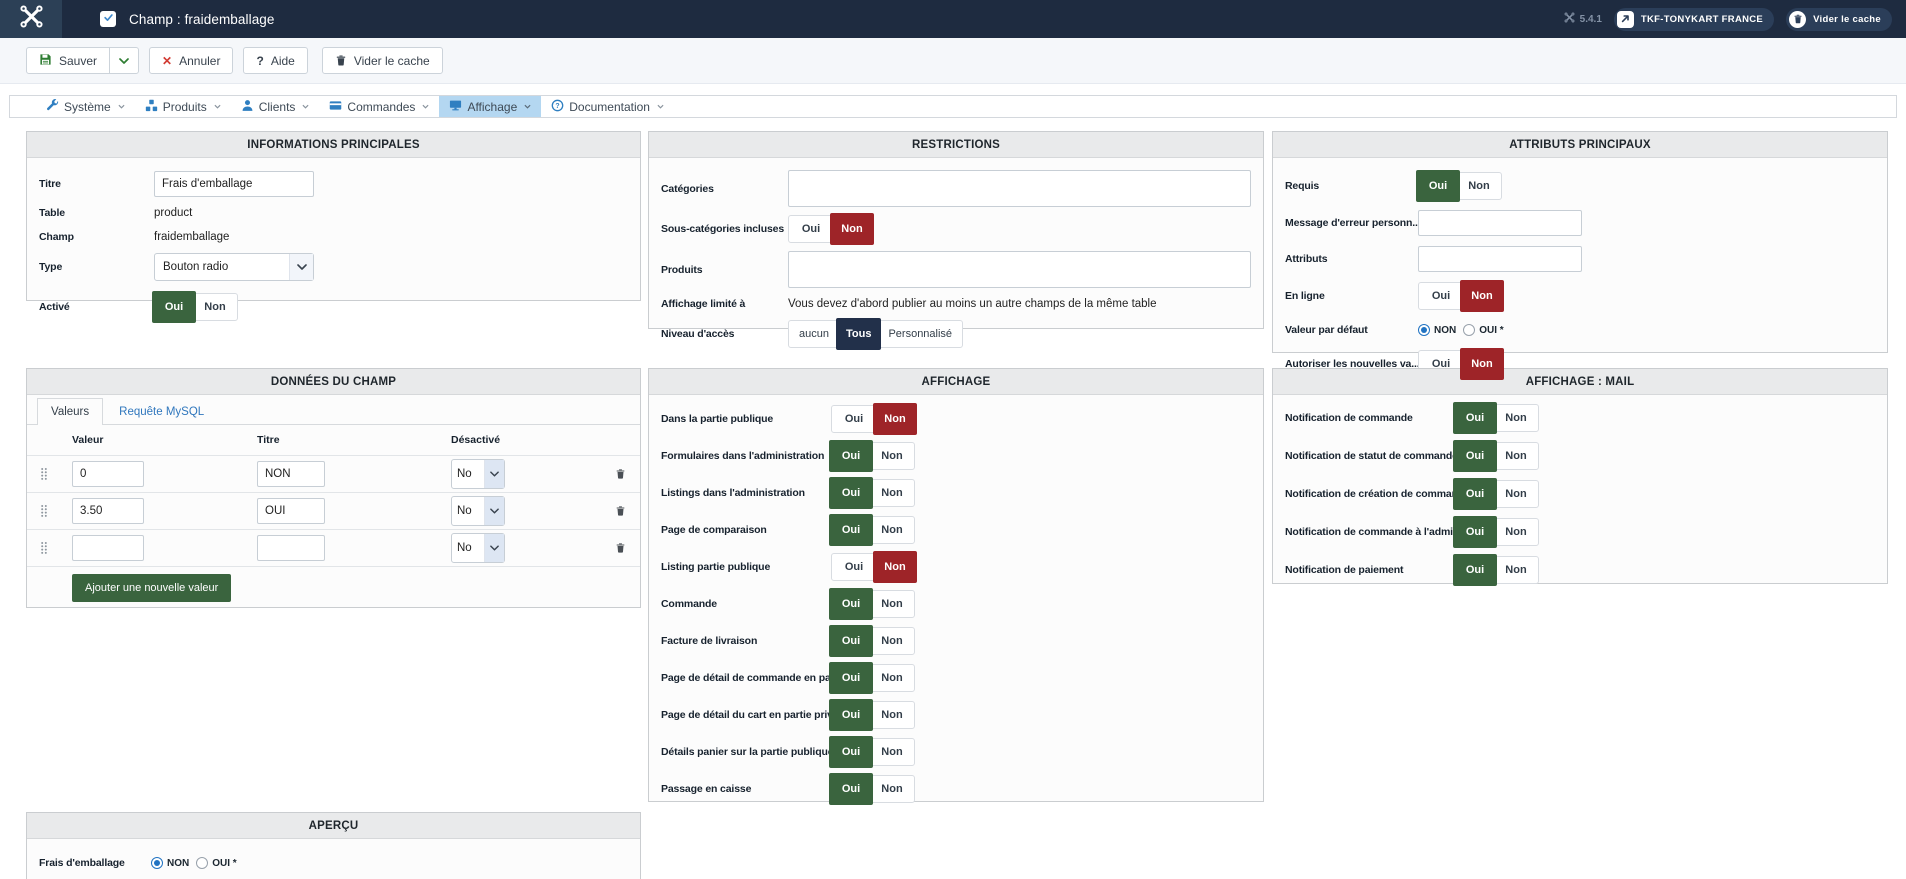 Image resolution: width=1906 pixels, height=879 pixels. Describe the element at coordinates (173, 213) in the screenshot. I see `table-value: product` at that location.